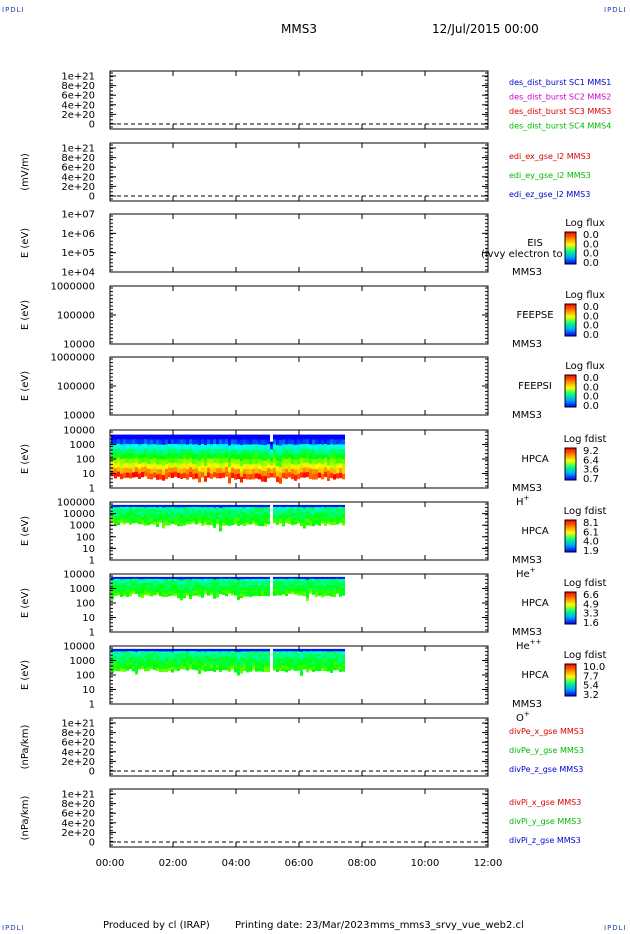 Image resolution: width=630 pixels, height=934 pixels. Describe the element at coordinates (88, 474) in the screenshot. I see `y-tick-label-hpca_h: 10` at that location.